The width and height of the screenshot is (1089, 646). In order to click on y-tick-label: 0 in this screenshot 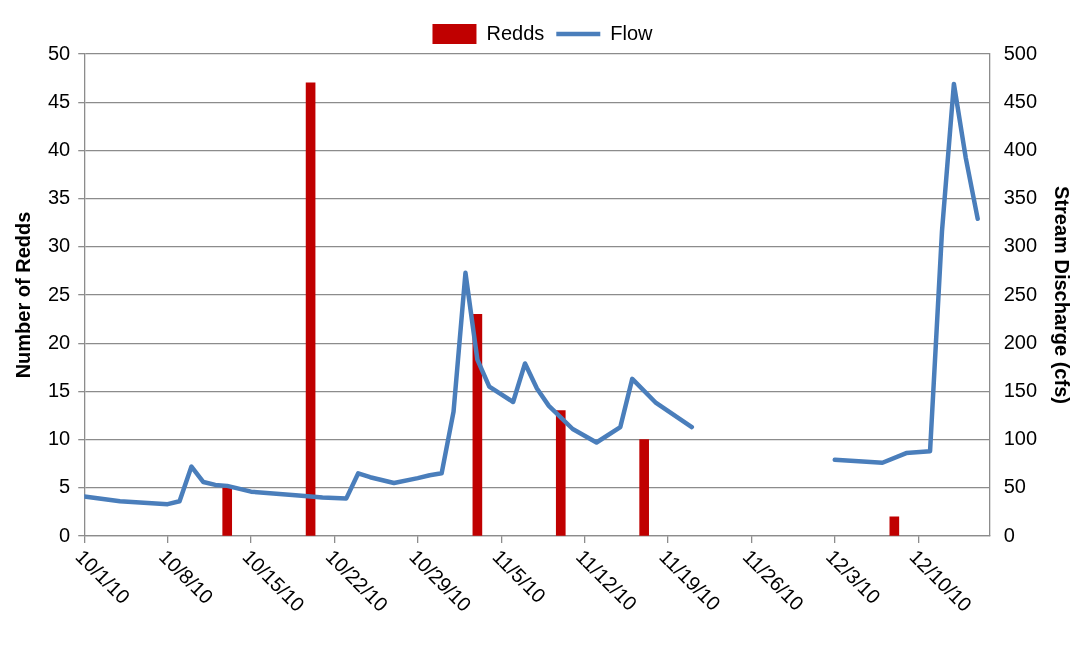, I will do `click(65, 534)`.